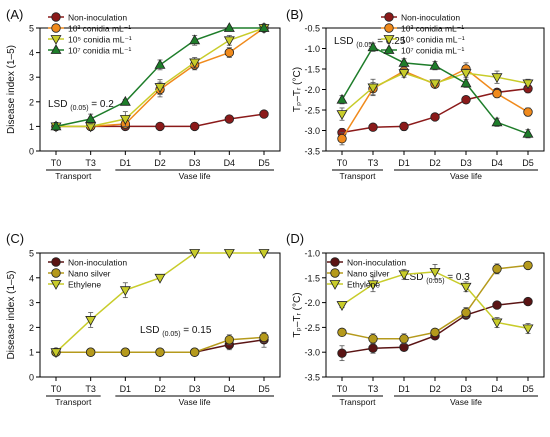  Describe the element at coordinates (31, 102) in the screenshot. I see `y-tick-label: 2` at that location.